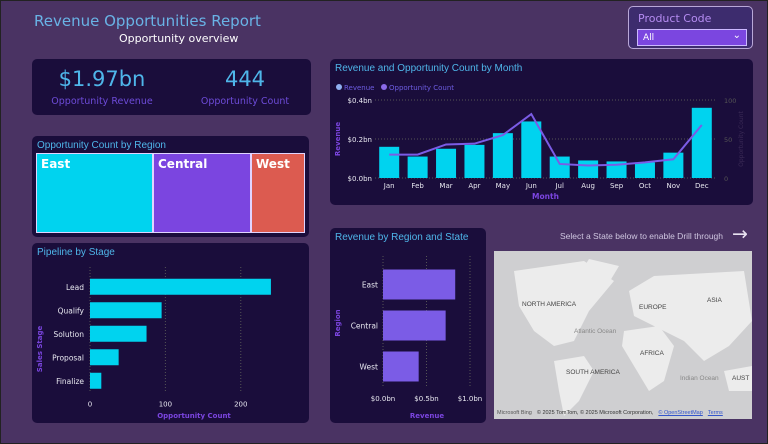  What do you see at coordinates (389, 162) in the screenshot?
I see `bar-jan` at bounding box center [389, 162].